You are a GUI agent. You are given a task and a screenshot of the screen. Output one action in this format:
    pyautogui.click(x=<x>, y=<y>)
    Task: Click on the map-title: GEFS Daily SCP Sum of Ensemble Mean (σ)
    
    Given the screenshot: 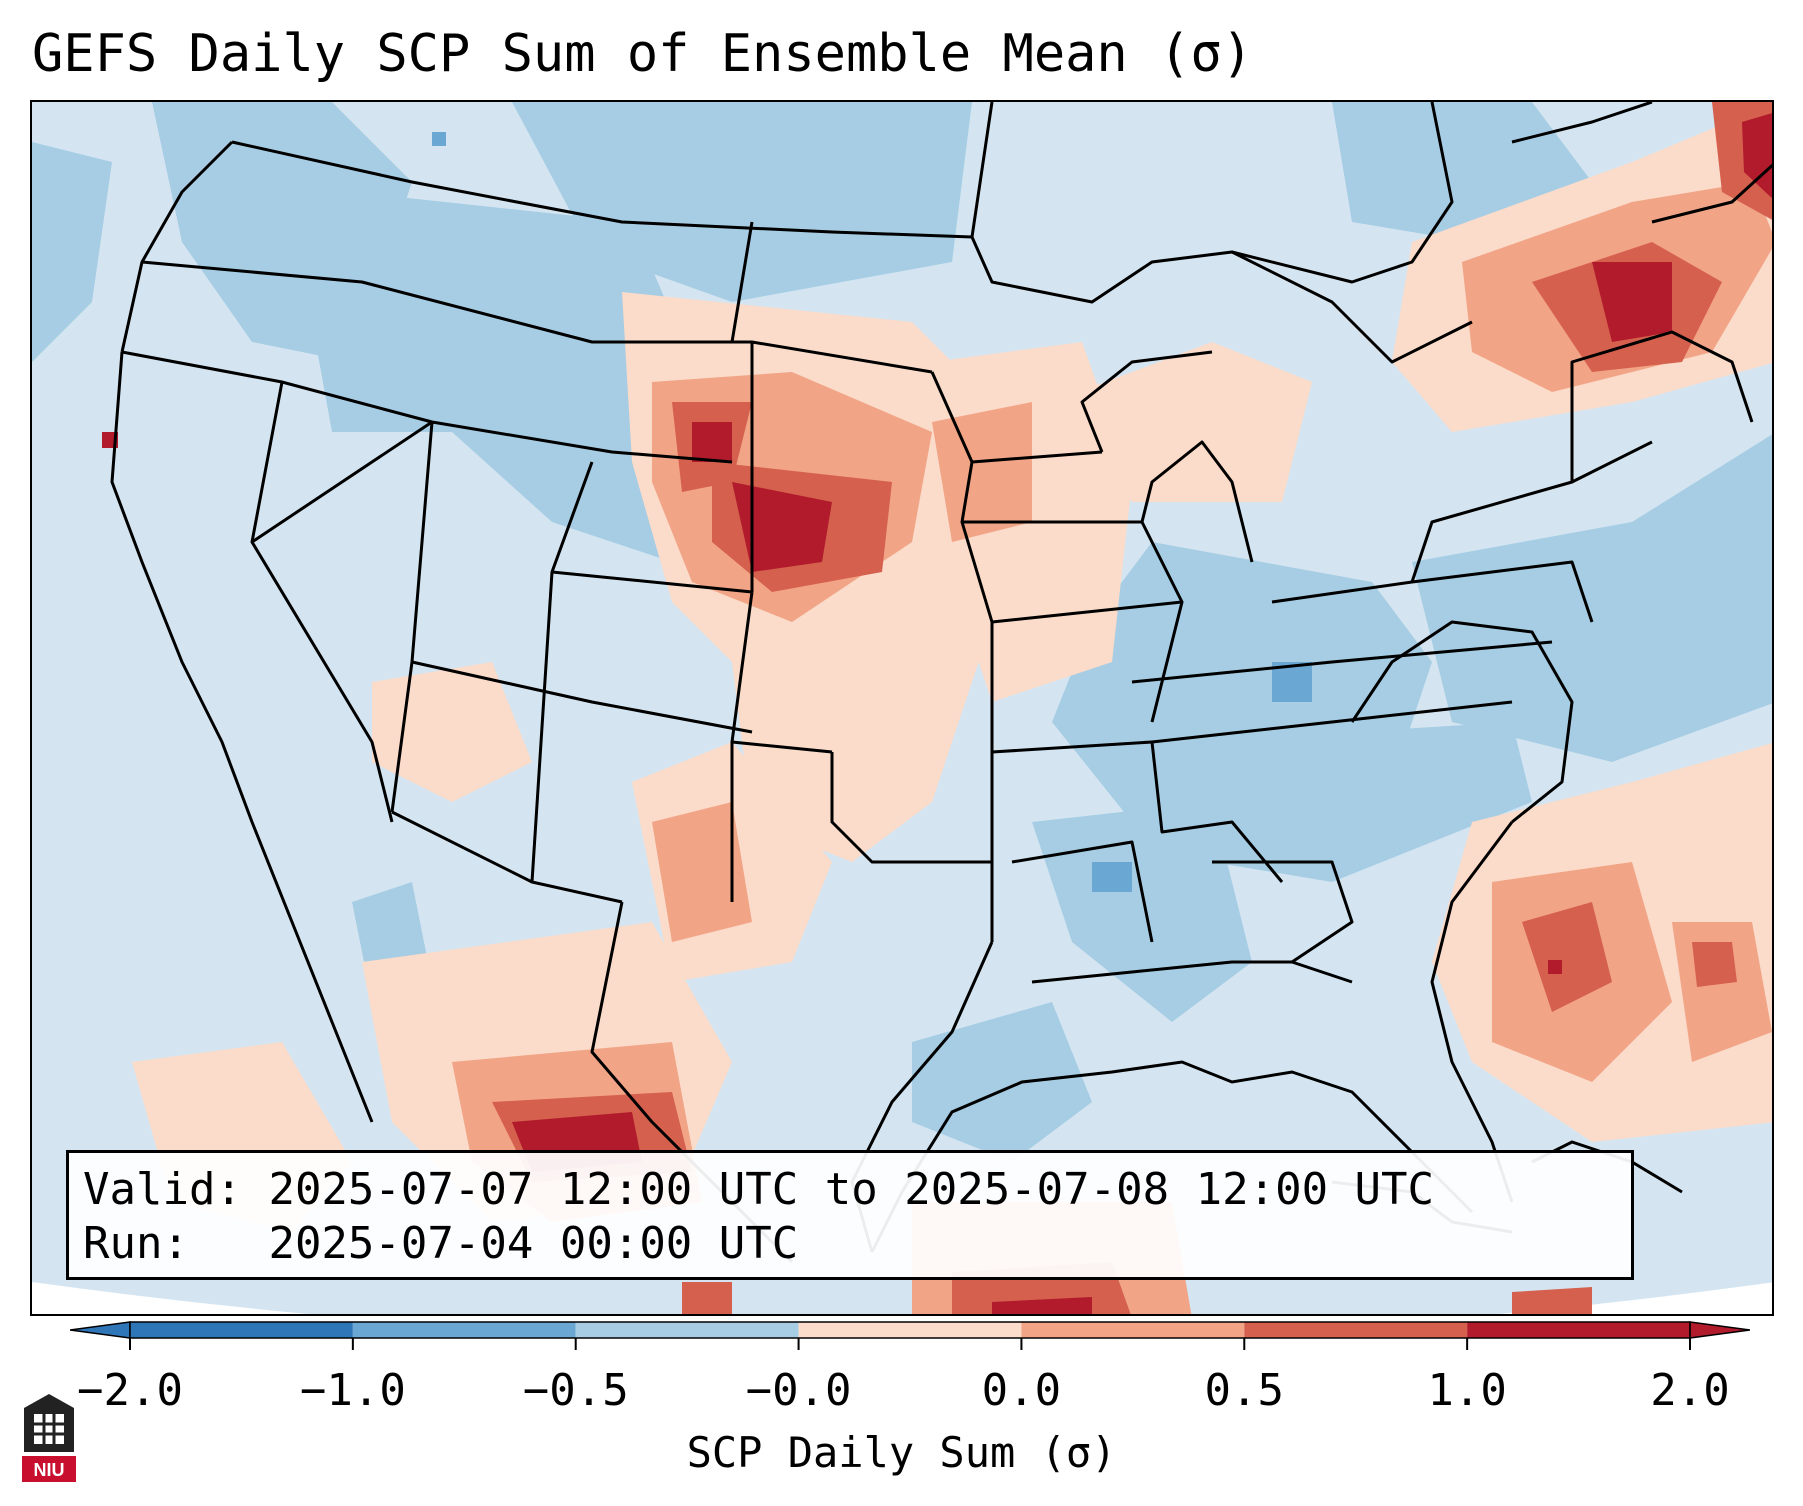 What is the action you would take?
    pyautogui.click(x=642, y=54)
    